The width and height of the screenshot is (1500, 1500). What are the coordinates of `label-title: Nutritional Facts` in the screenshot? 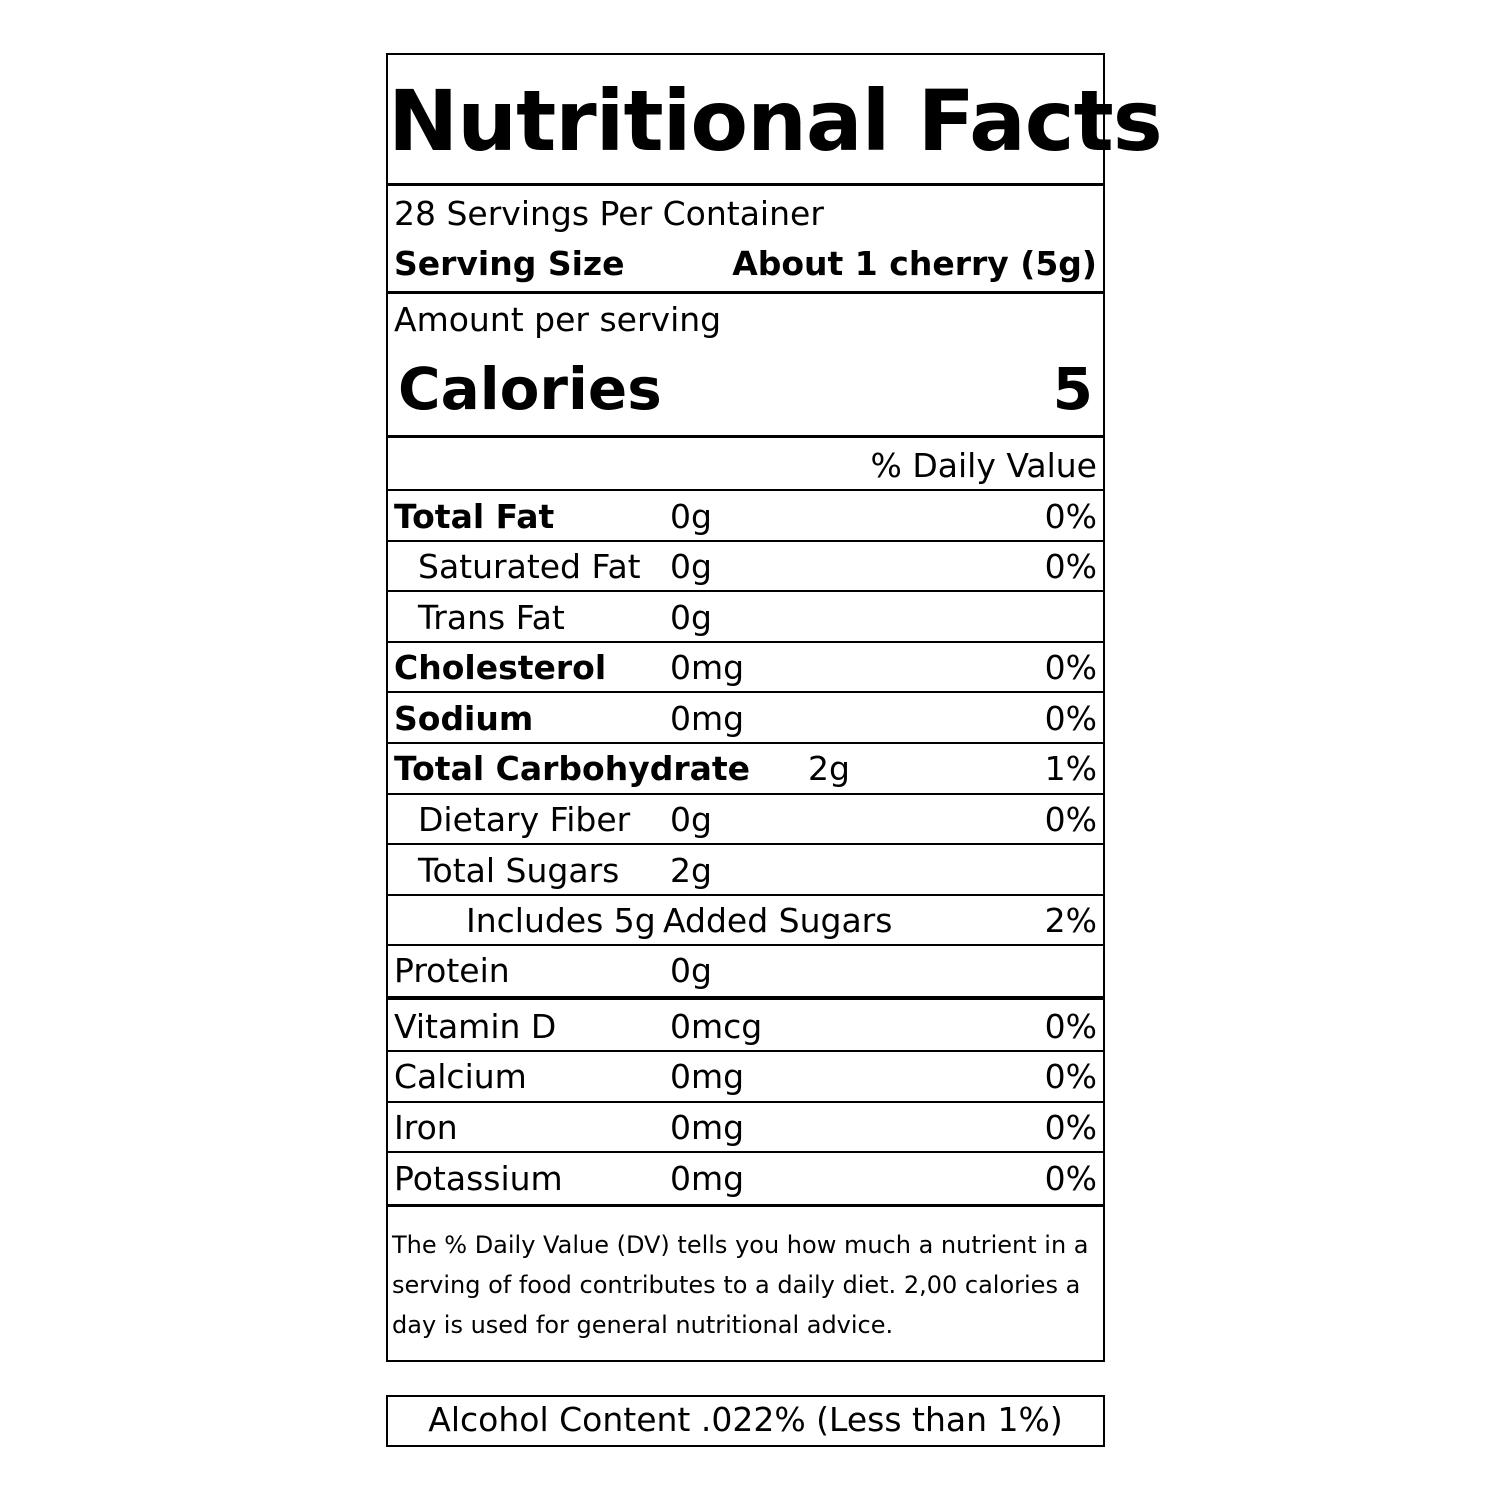 It's located at (775, 121).